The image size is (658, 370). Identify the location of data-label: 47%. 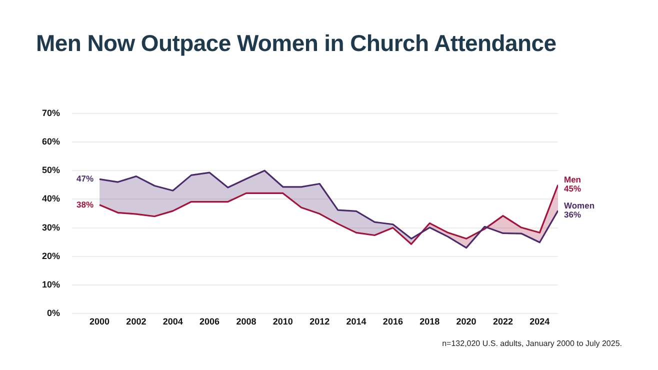
(85, 179).